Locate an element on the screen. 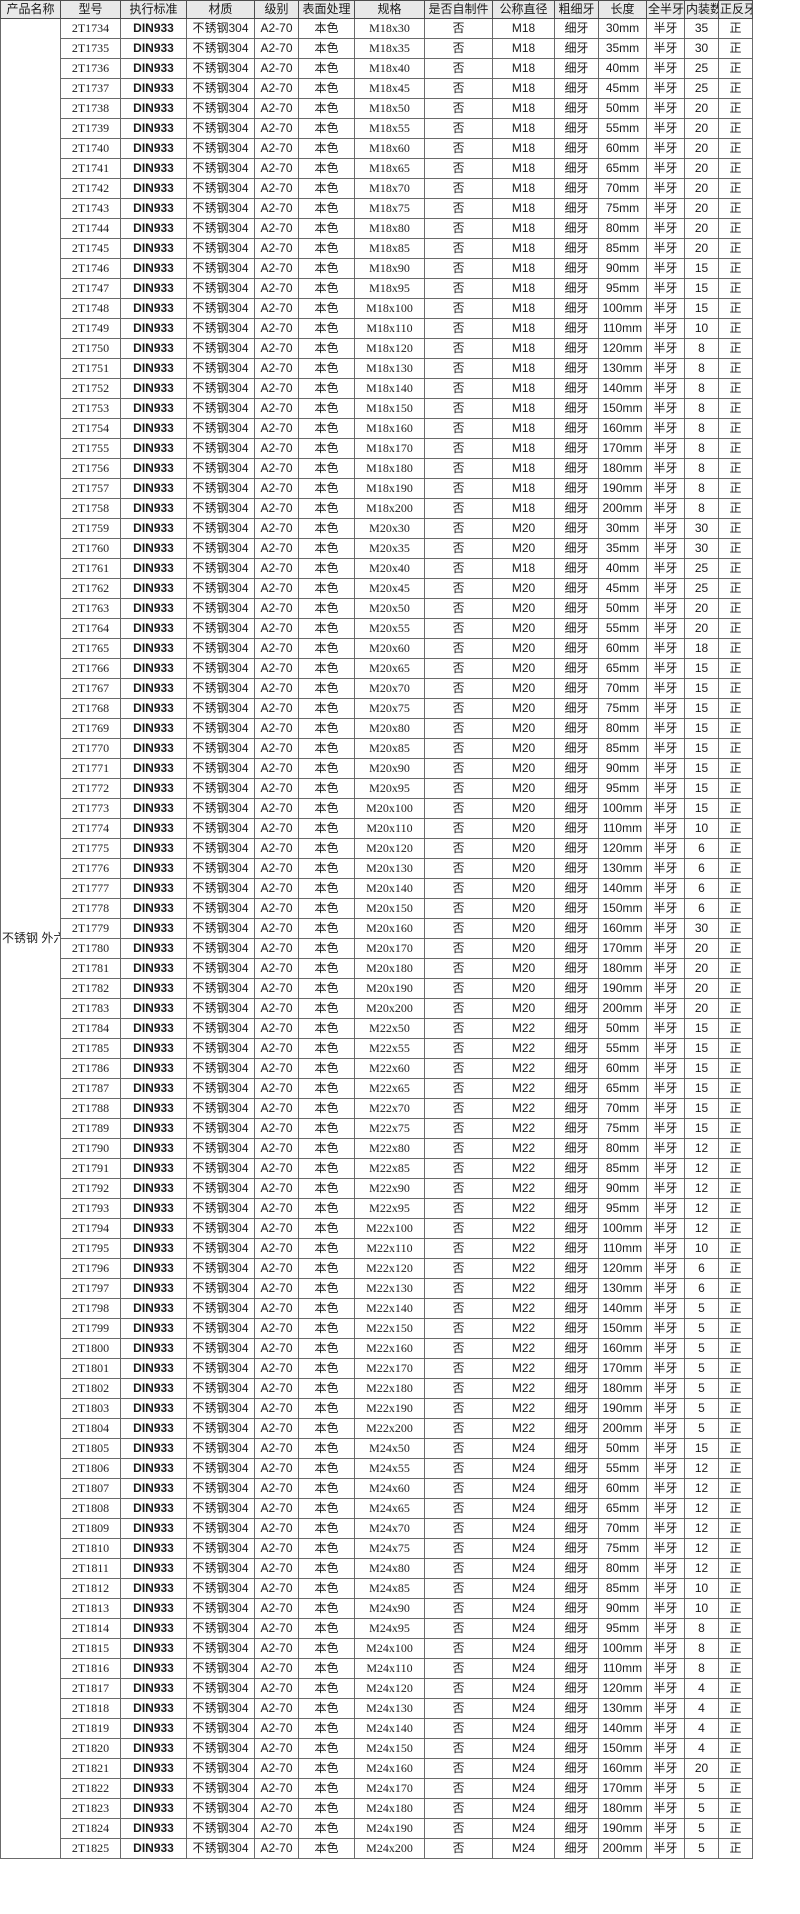 The height and width of the screenshot is (1914, 800). cell-pack-qty: 12 is located at coordinates (701, 1568).